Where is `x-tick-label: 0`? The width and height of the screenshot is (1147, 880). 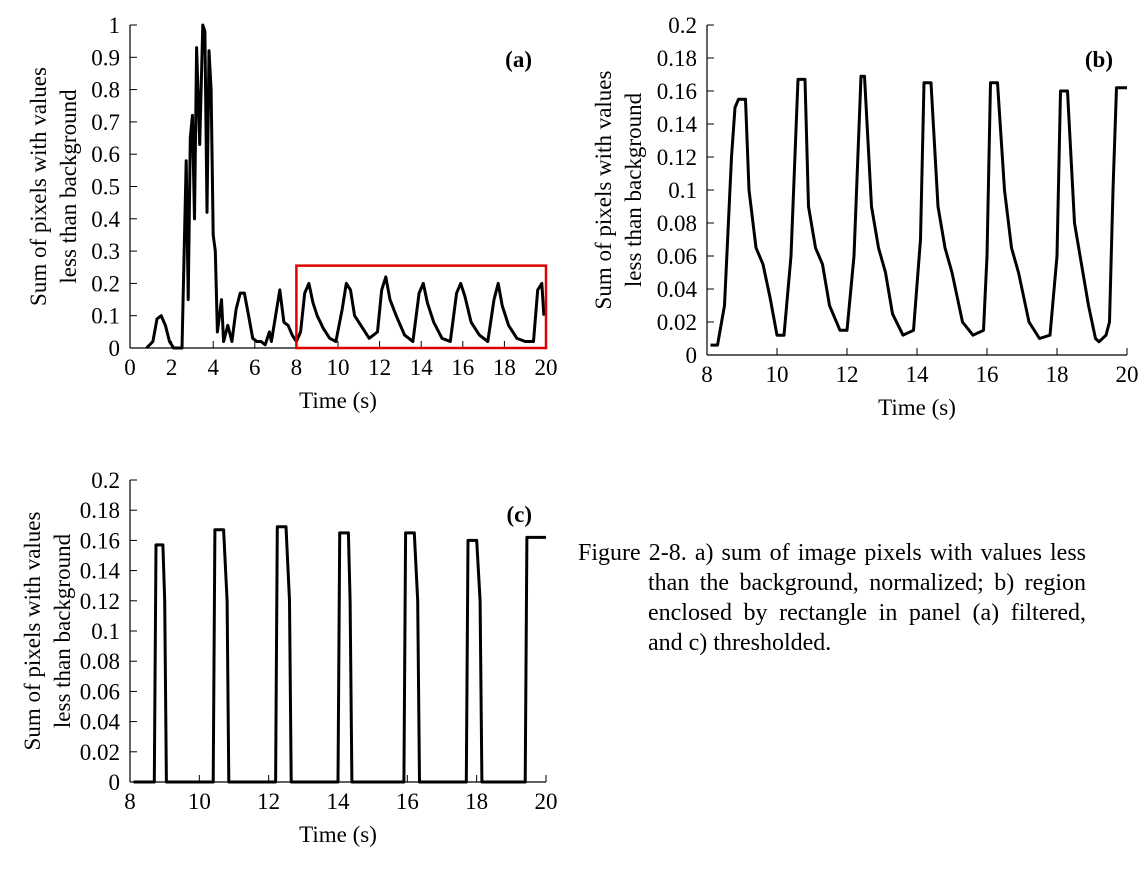
x-tick-label: 0 is located at coordinates (130, 367).